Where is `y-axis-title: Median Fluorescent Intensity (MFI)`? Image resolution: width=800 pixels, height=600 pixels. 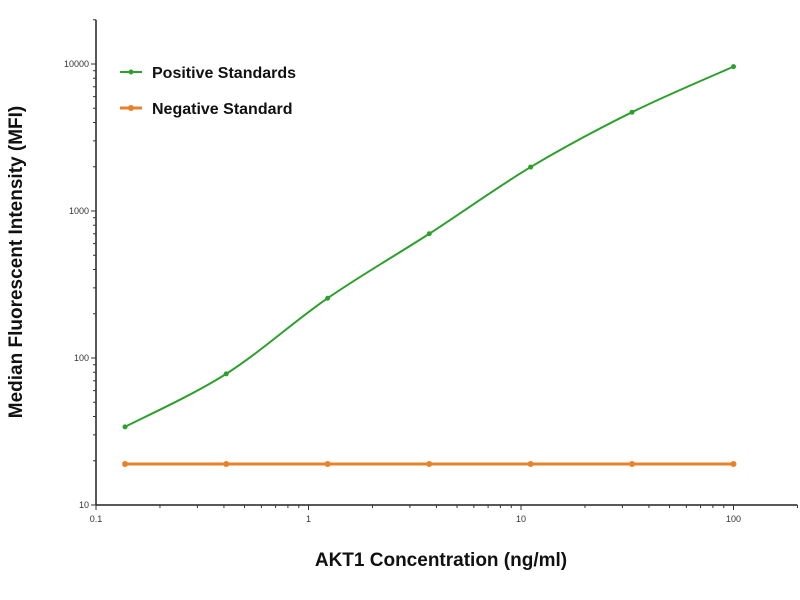
y-axis-title: Median Fluorescent Intensity (MFI) is located at coordinates (16, 262).